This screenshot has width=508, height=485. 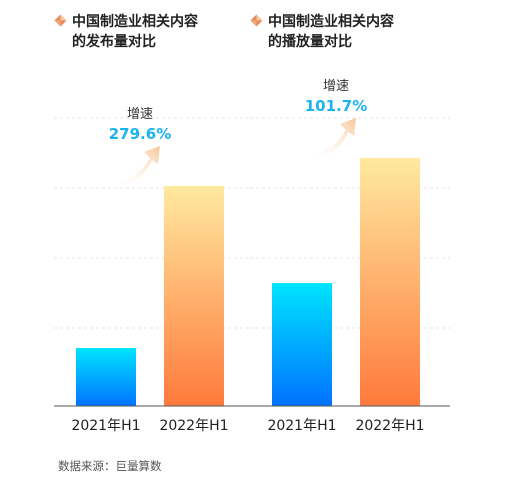 What do you see at coordinates (310, 42) in the screenshot?
I see `chart-title-line-2: 的播放量对比` at bounding box center [310, 42].